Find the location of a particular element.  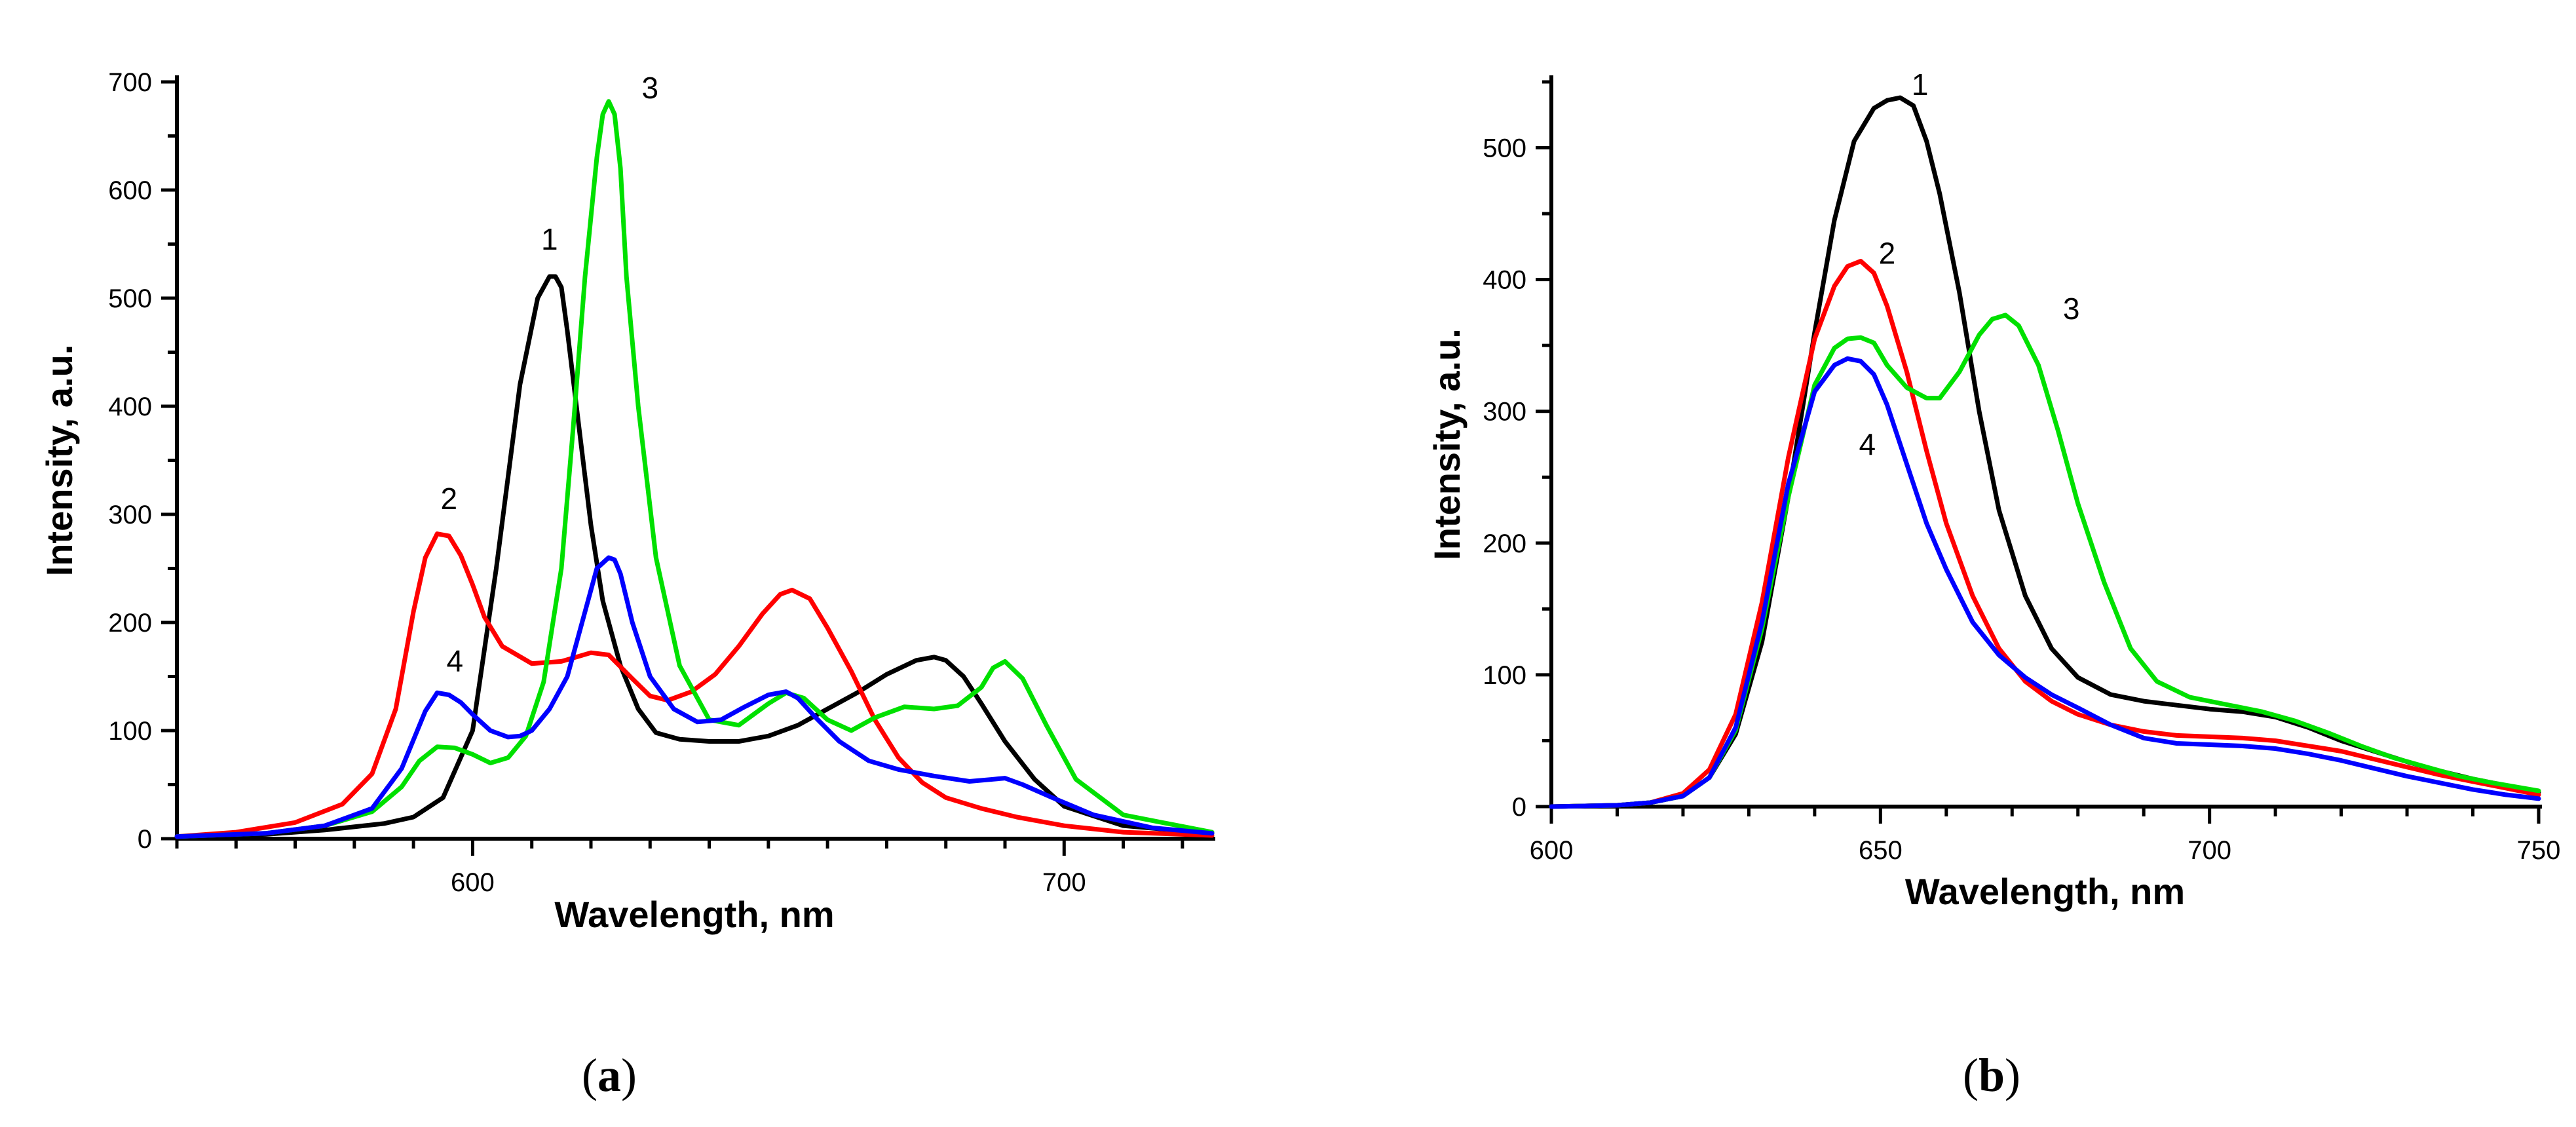

chart-a-series-4-line is located at coordinates (695, 697).